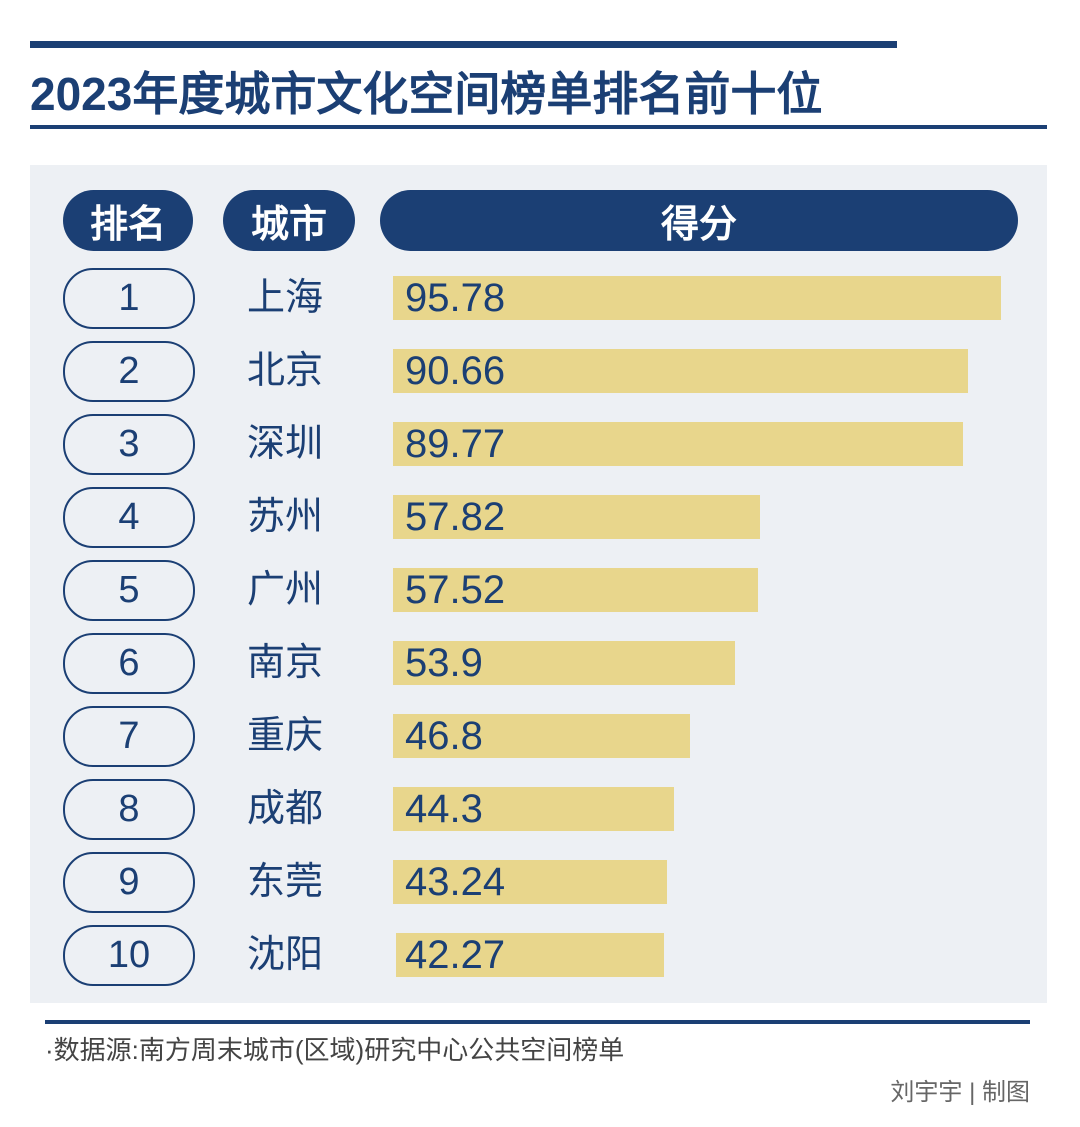 This screenshot has height=1127, width=1080. What do you see at coordinates (455, 955) in the screenshot?
I see `value-label-10: 42.27` at bounding box center [455, 955].